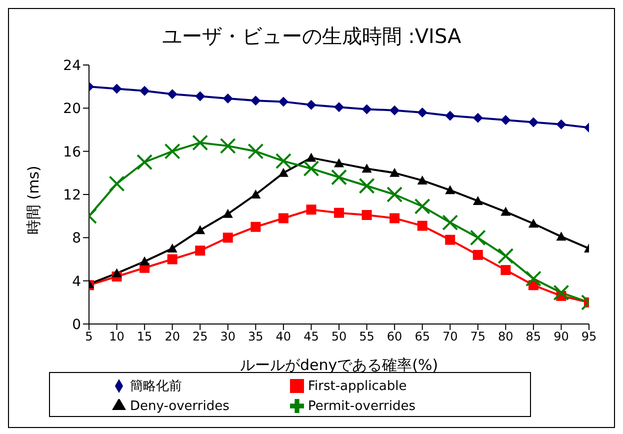 This screenshot has height=434, width=623. What do you see at coordinates (394, 337) in the screenshot?
I see `x-tick-label: 60` at bounding box center [394, 337].